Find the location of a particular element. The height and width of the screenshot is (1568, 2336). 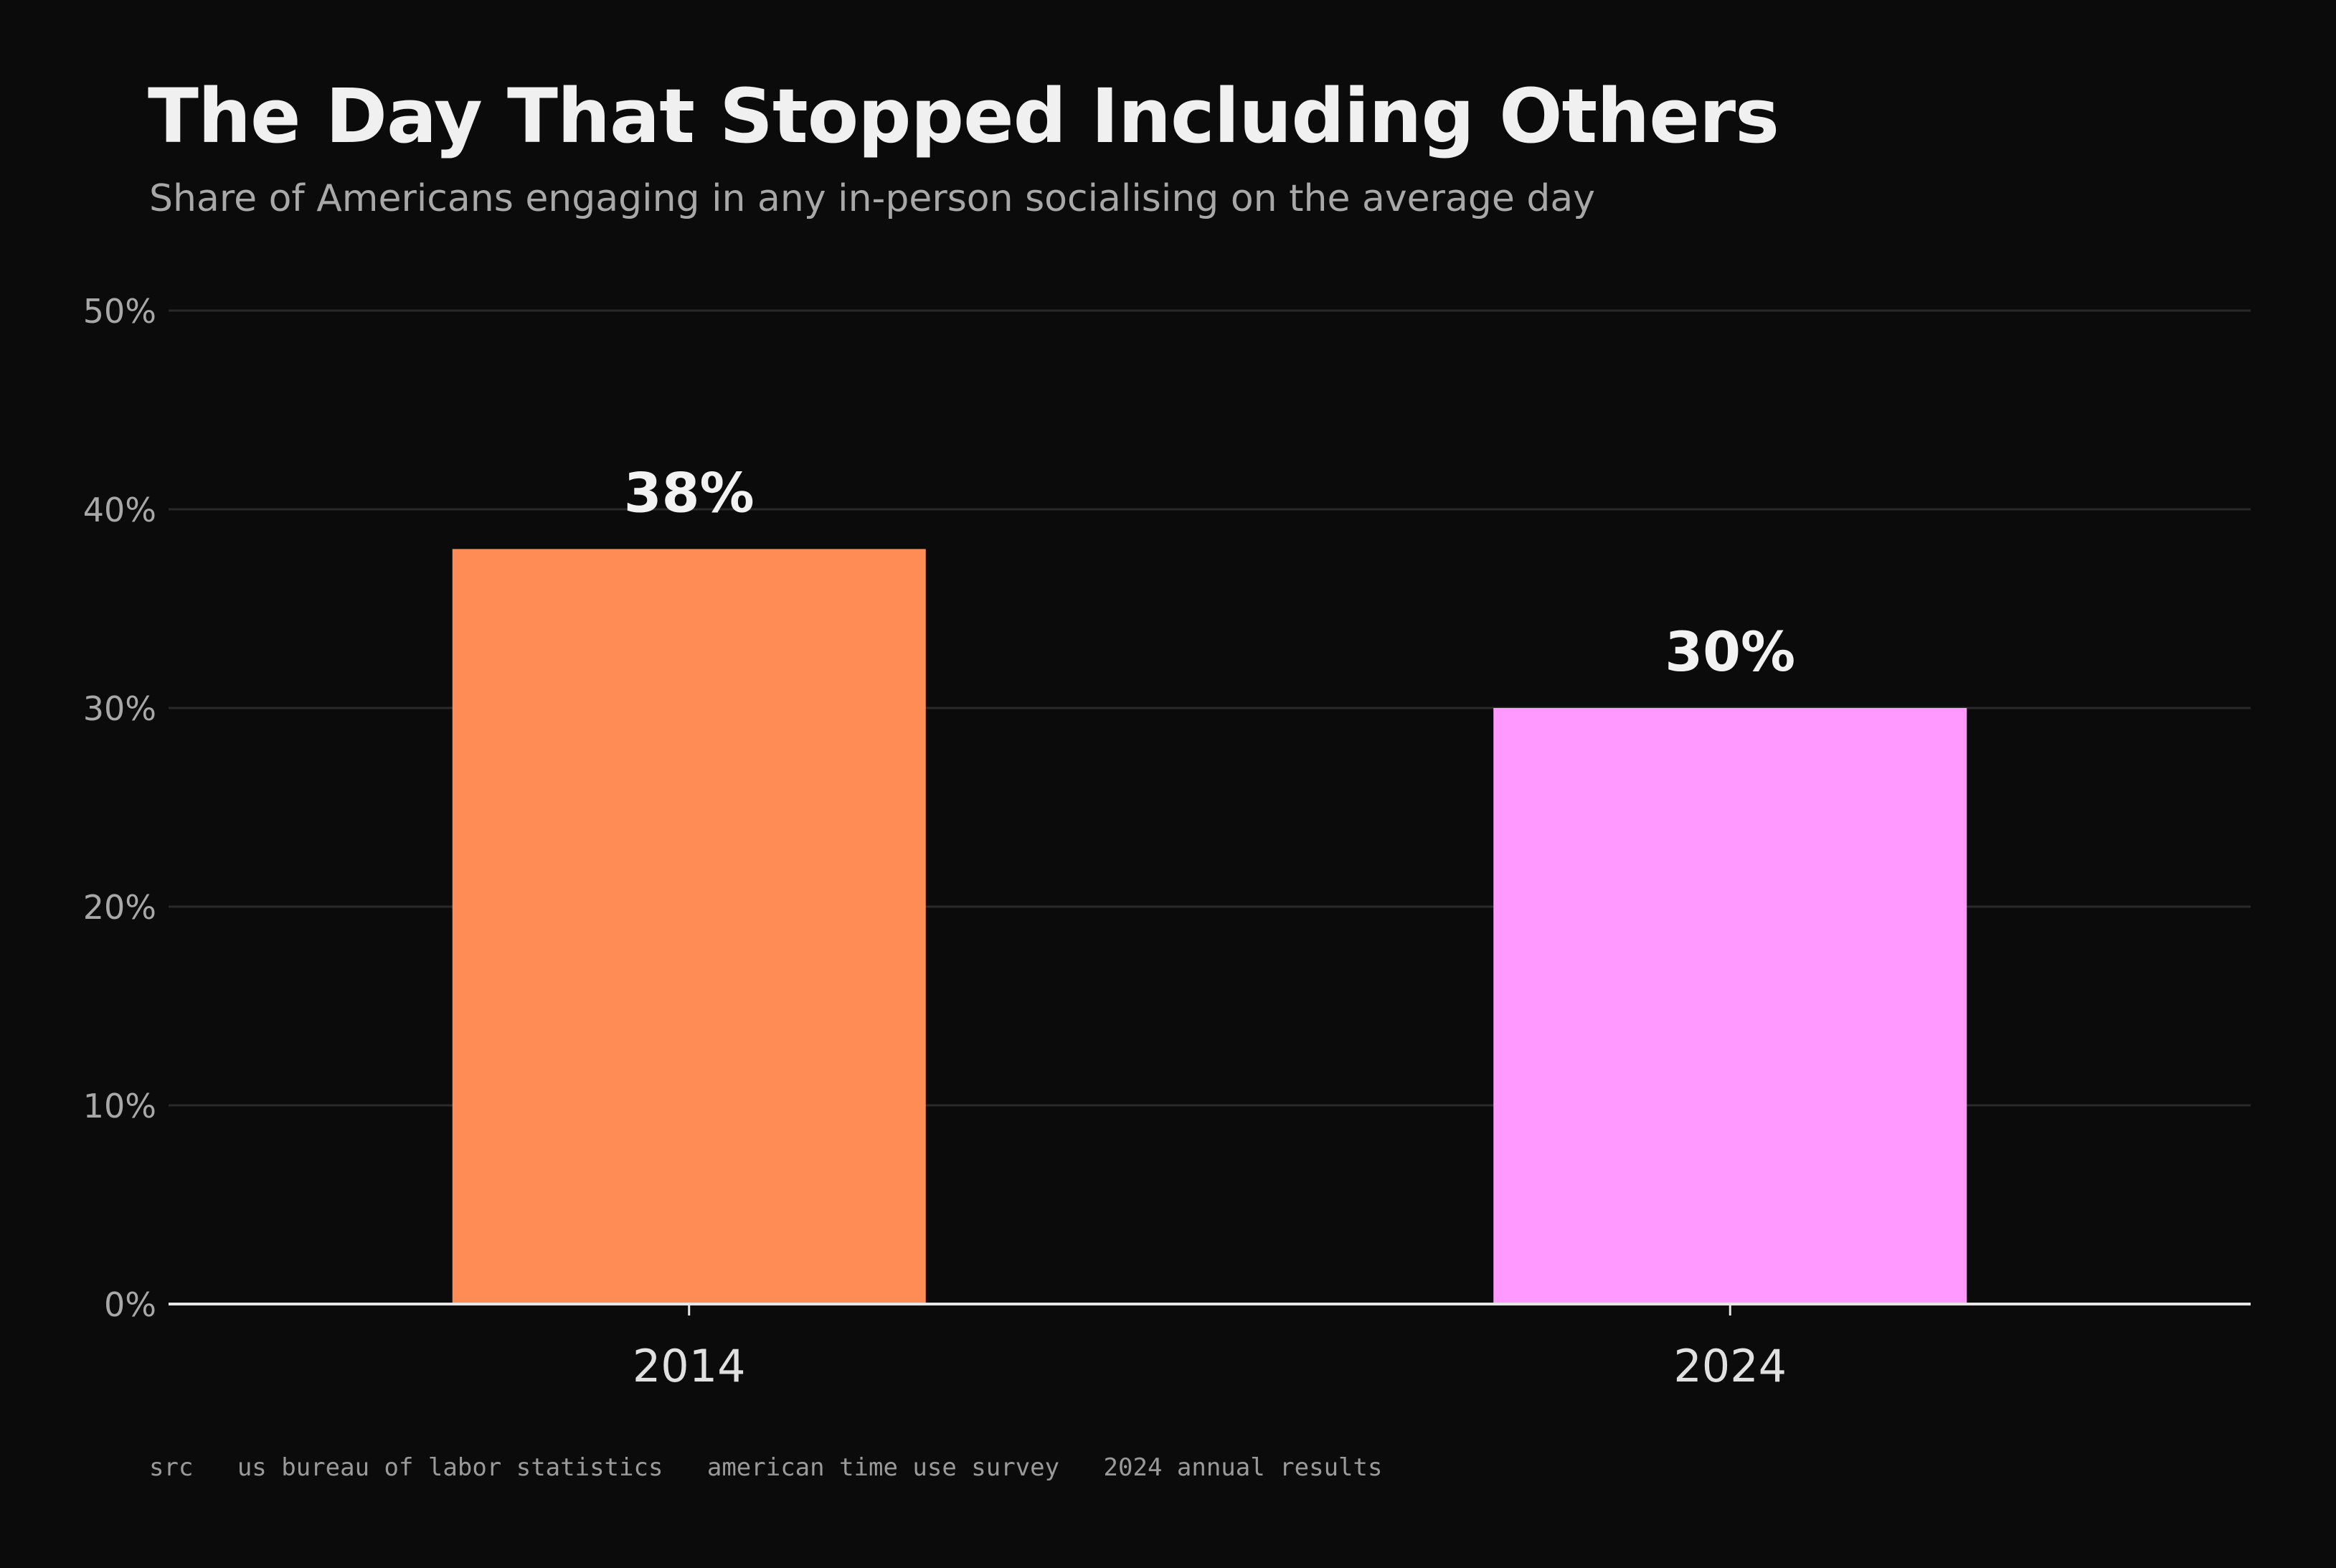

value-labels: 38% 30% is located at coordinates (1209, 573).